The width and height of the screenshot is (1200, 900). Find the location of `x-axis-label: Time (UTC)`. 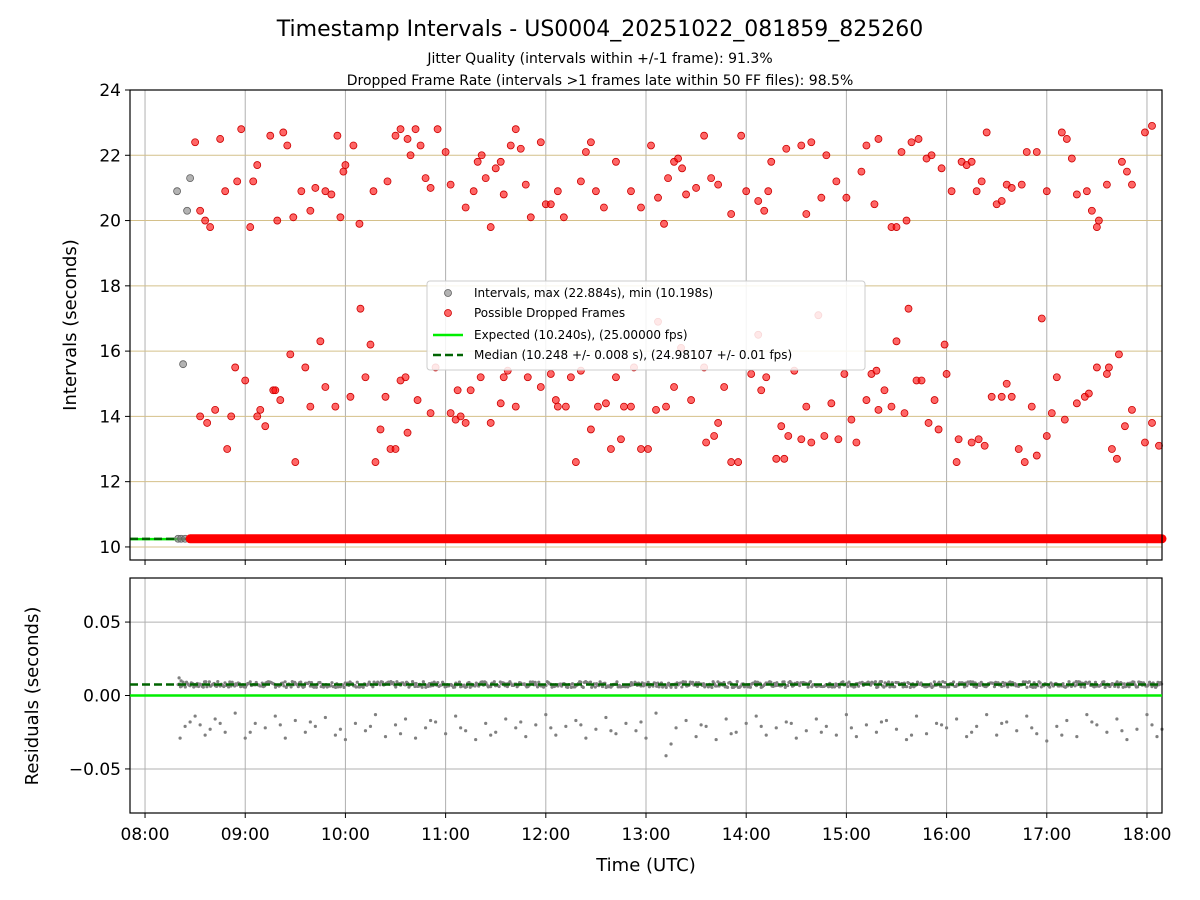

x-axis-label: Time (UTC) is located at coordinates (645, 865).